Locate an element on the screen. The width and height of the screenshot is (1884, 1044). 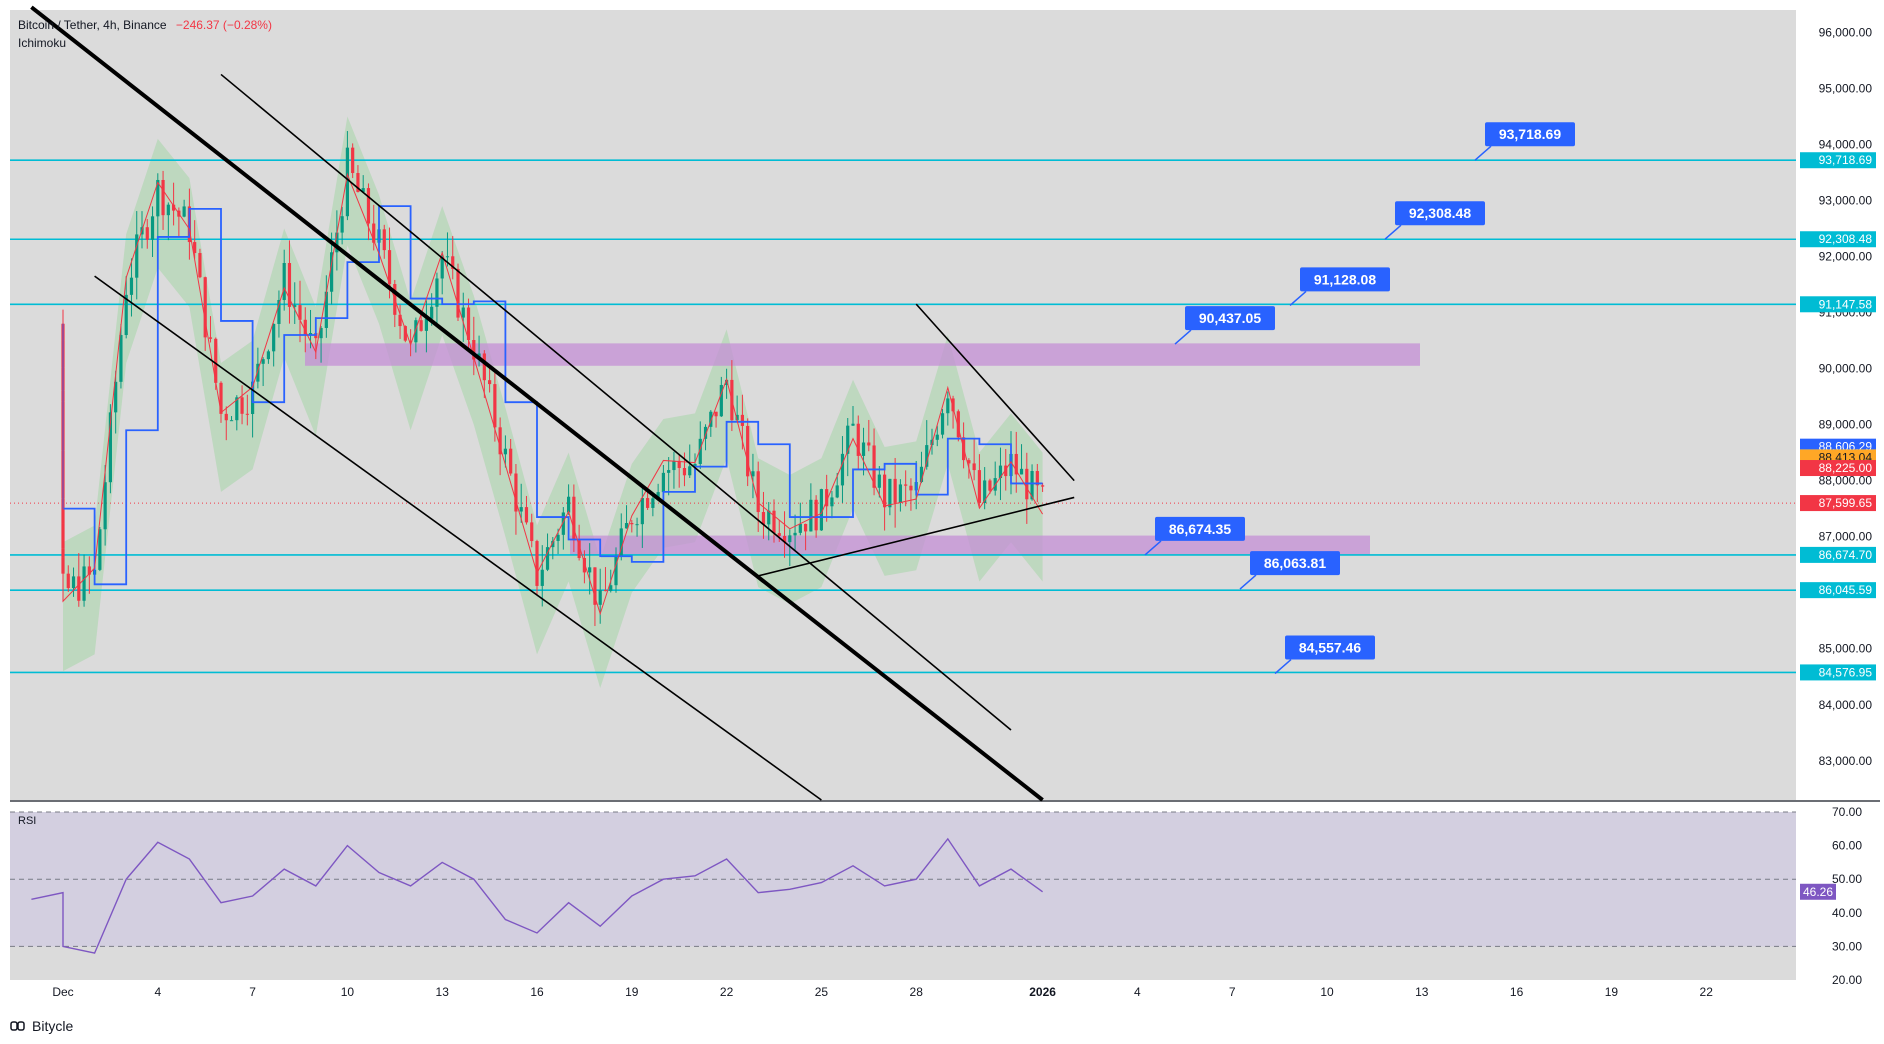
x-tick-label: 2026 is located at coordinates (1042, 992).